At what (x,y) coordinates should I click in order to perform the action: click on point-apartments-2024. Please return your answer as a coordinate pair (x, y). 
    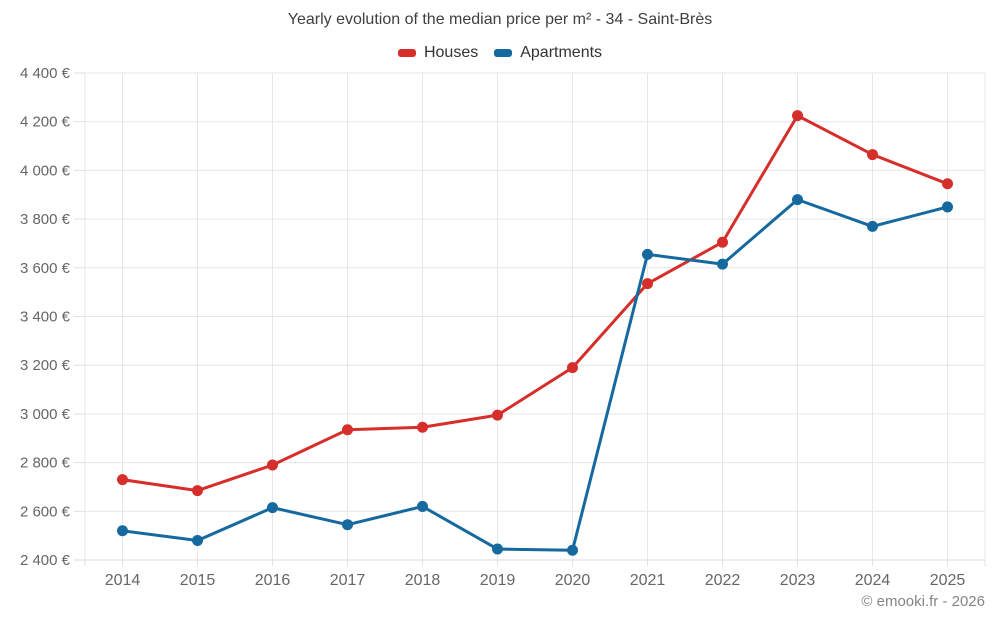
    Looking at the image, I should click on (872, 226).